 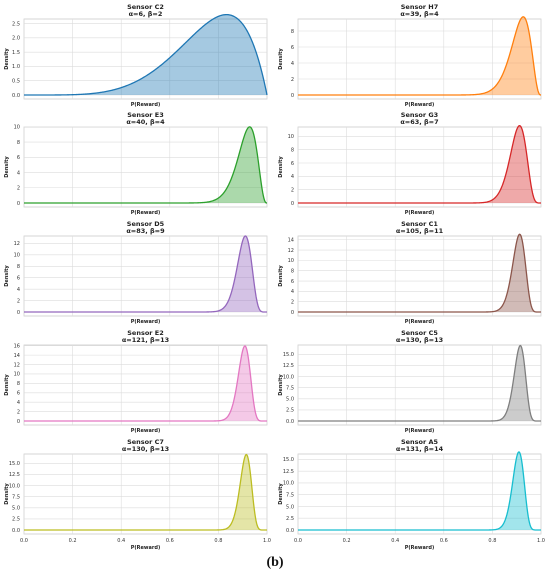 What do you see at coordinates (145, 115) in the screenshot?
I see `subplot-title: Sensor E3` at bounding box center [145, 115].